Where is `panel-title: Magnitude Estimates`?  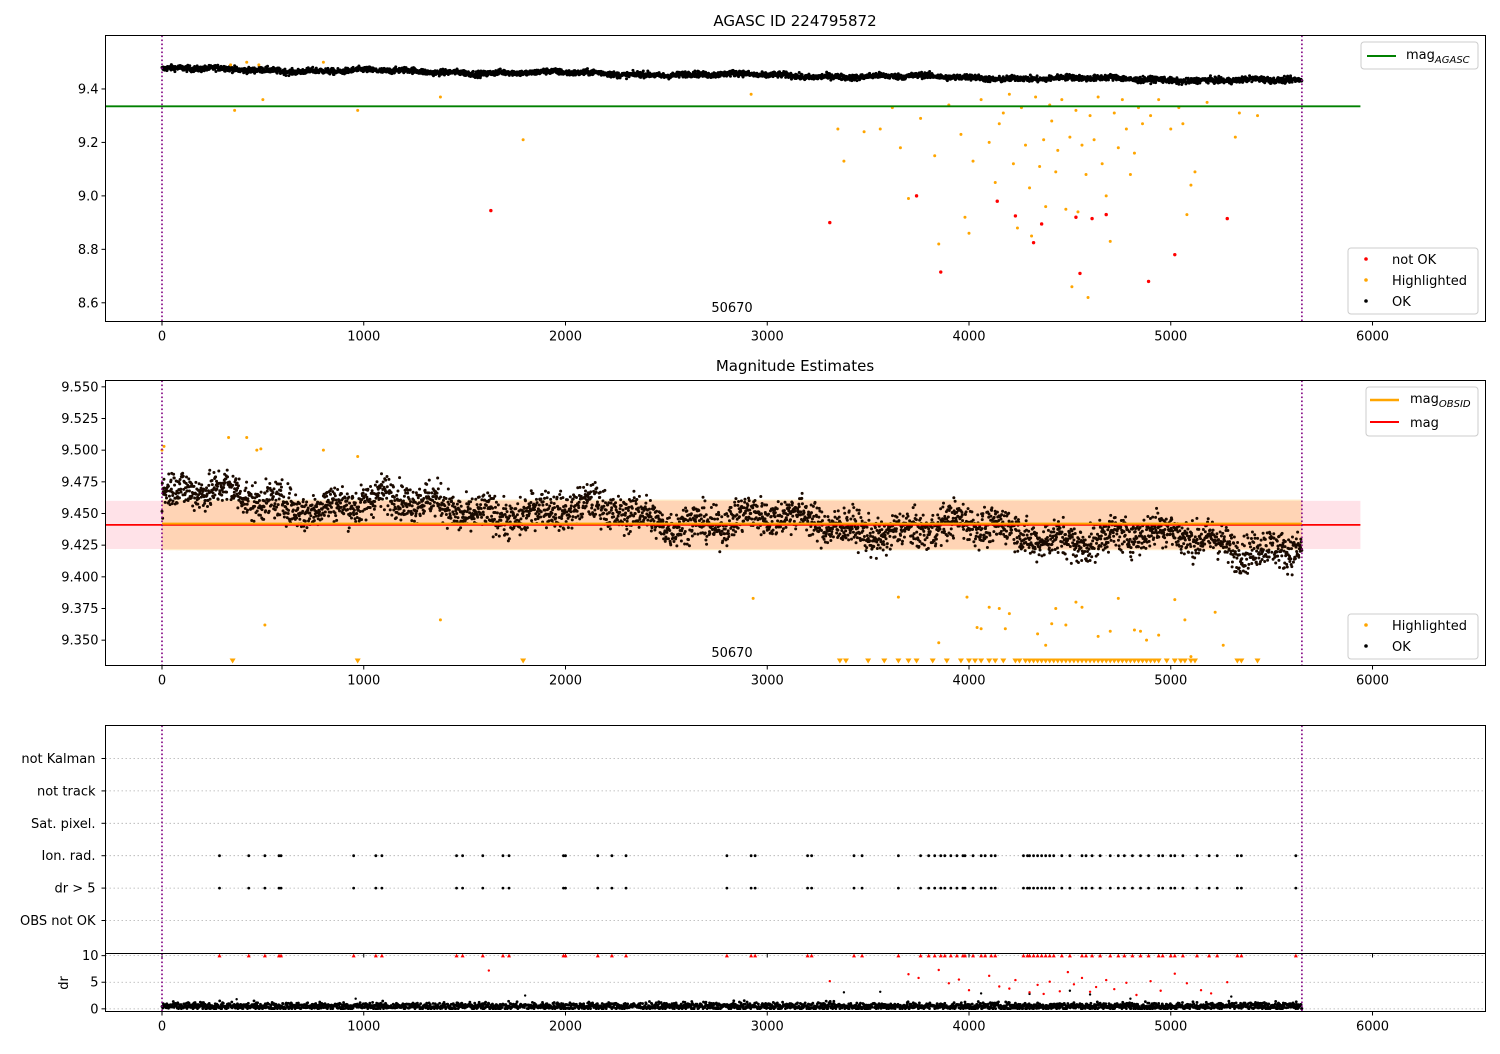 panel-title: Magnitude Estimates is located at coordinates (795, 366).